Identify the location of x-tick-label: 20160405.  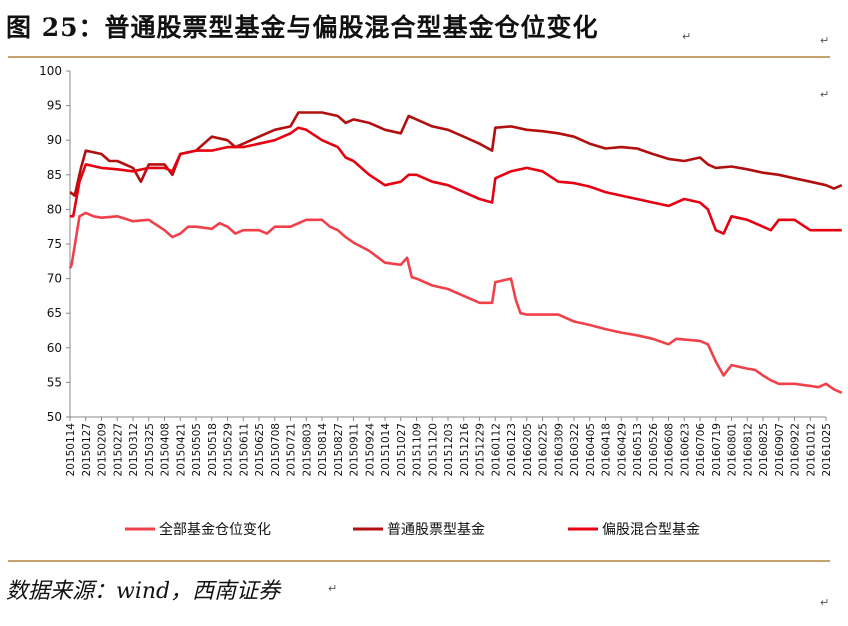
(591, 449).